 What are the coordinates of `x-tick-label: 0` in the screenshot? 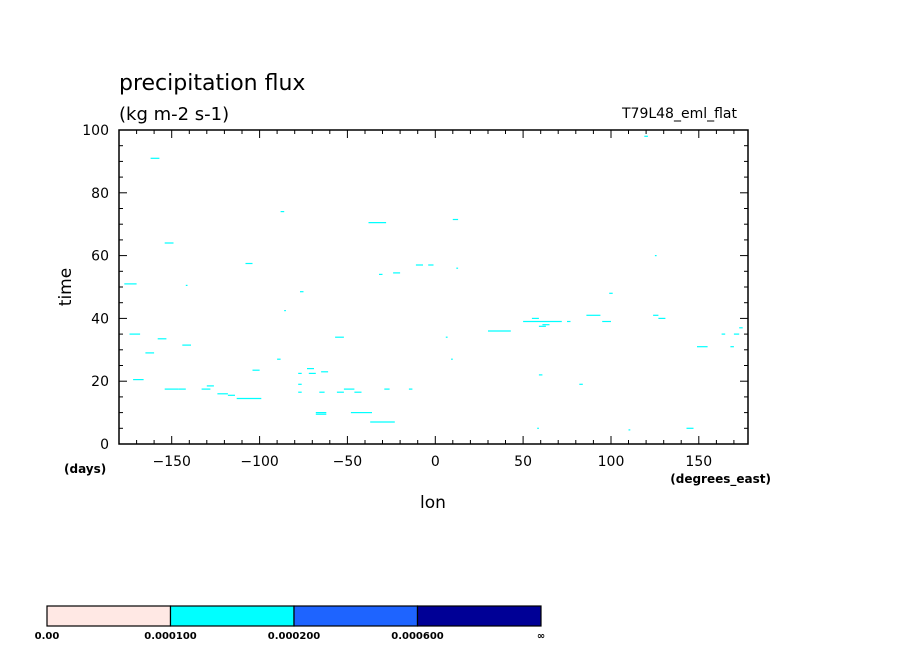 It's located at (435, 462).